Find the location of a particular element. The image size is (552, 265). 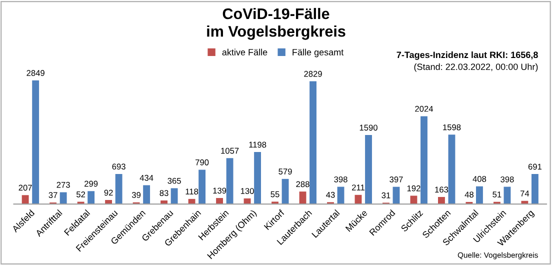

data-label: 55 is located at coordinates (275, 194).